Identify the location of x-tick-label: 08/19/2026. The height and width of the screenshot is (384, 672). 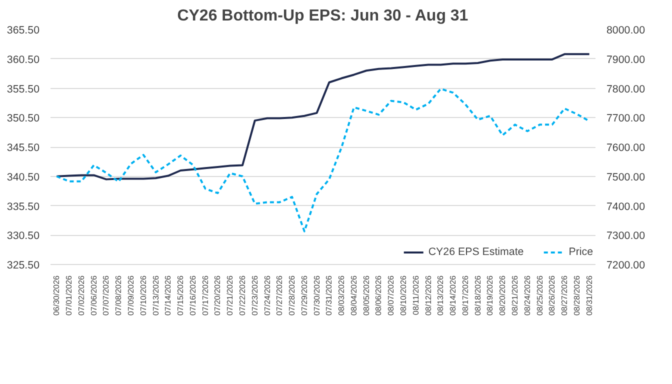
(490, 295).